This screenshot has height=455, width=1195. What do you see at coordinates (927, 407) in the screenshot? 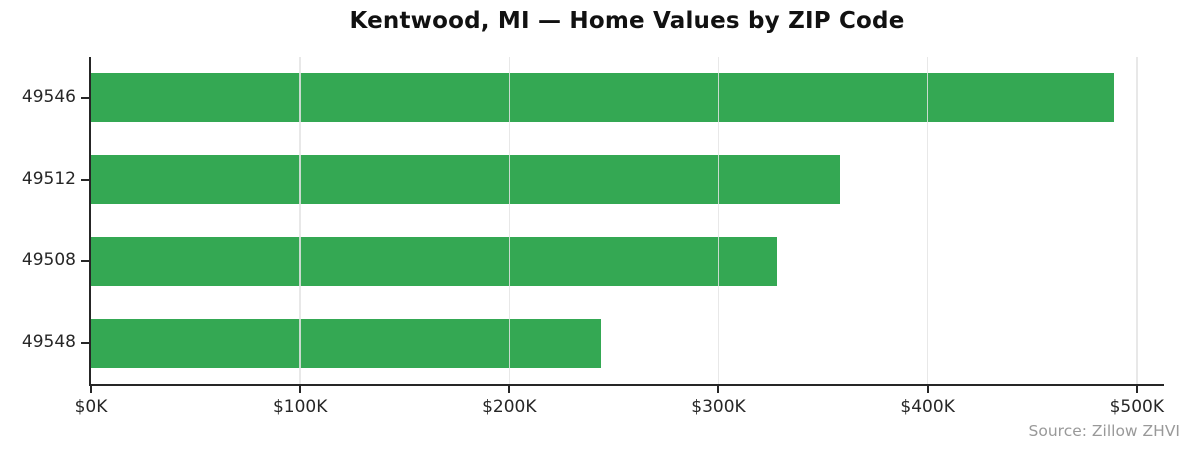
I see `x-tick-label-400: $400K` at bounding box center [927, 407].